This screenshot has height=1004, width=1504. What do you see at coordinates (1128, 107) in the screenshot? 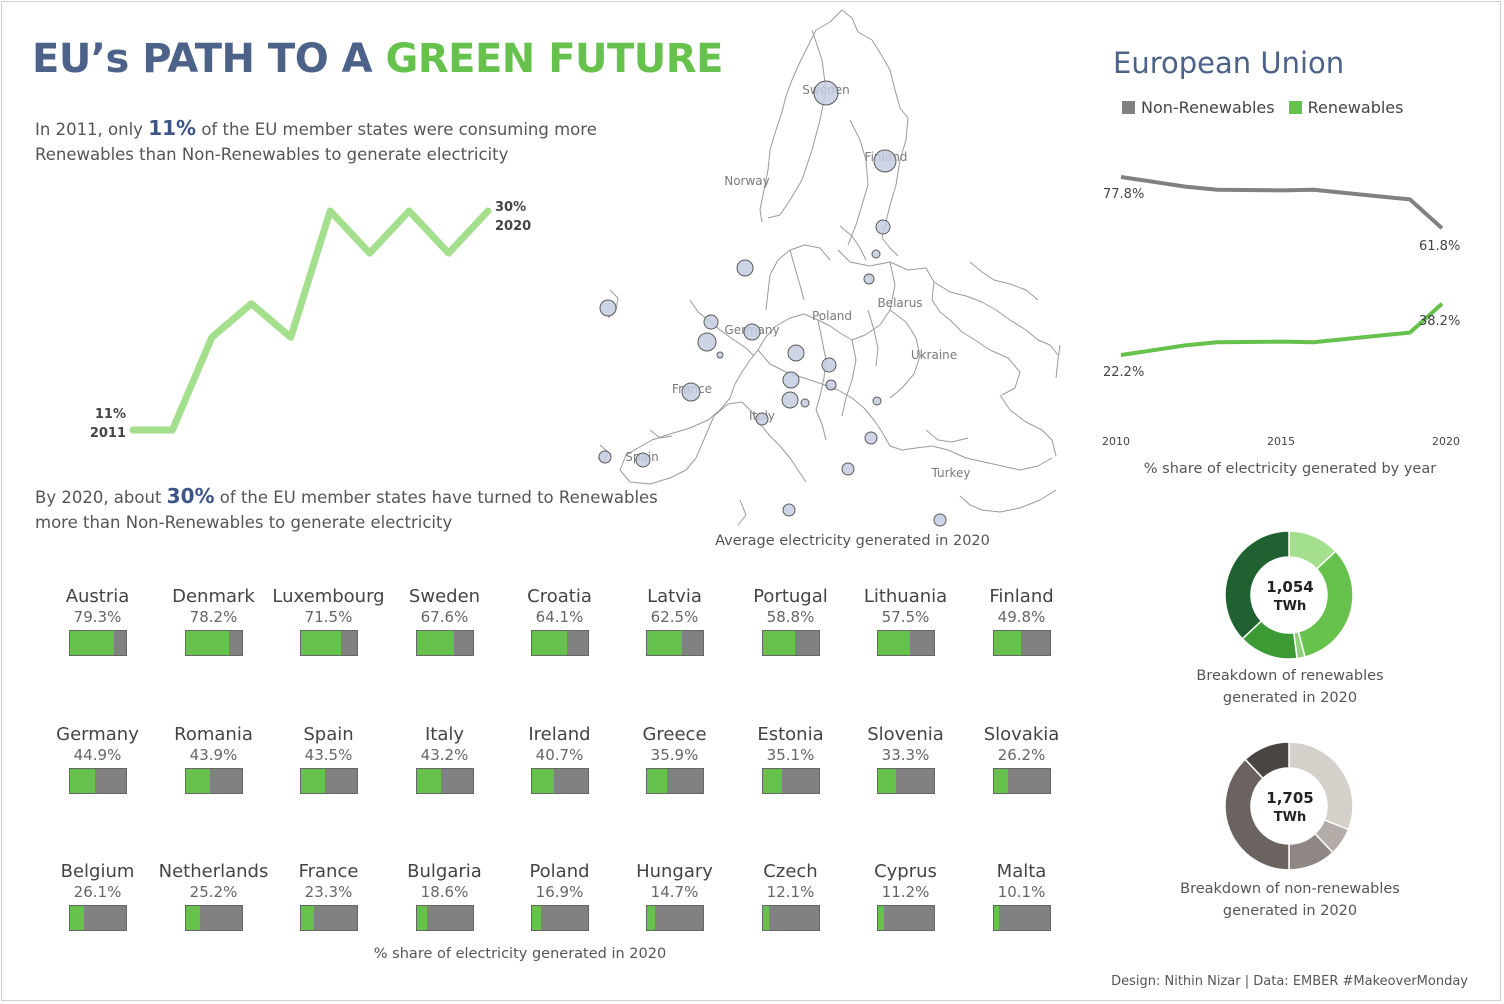
I see `legend-swatch-non-renewables` at bounding box center [1128, 107].